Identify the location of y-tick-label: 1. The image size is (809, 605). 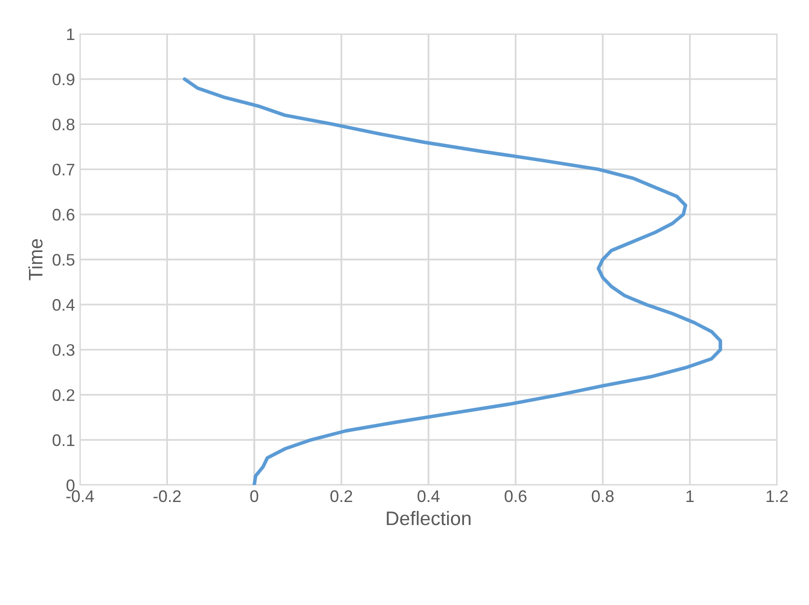
(70, 34).